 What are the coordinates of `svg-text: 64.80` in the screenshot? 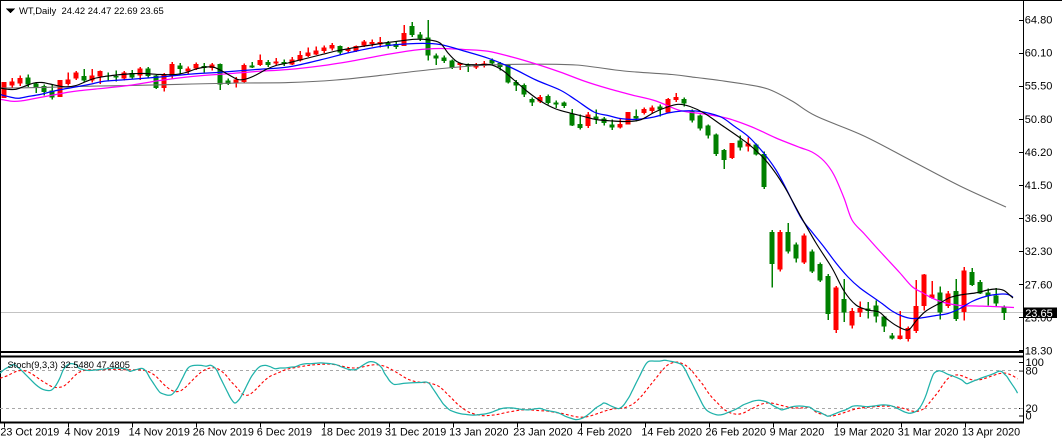 It's located at (1039, 21).